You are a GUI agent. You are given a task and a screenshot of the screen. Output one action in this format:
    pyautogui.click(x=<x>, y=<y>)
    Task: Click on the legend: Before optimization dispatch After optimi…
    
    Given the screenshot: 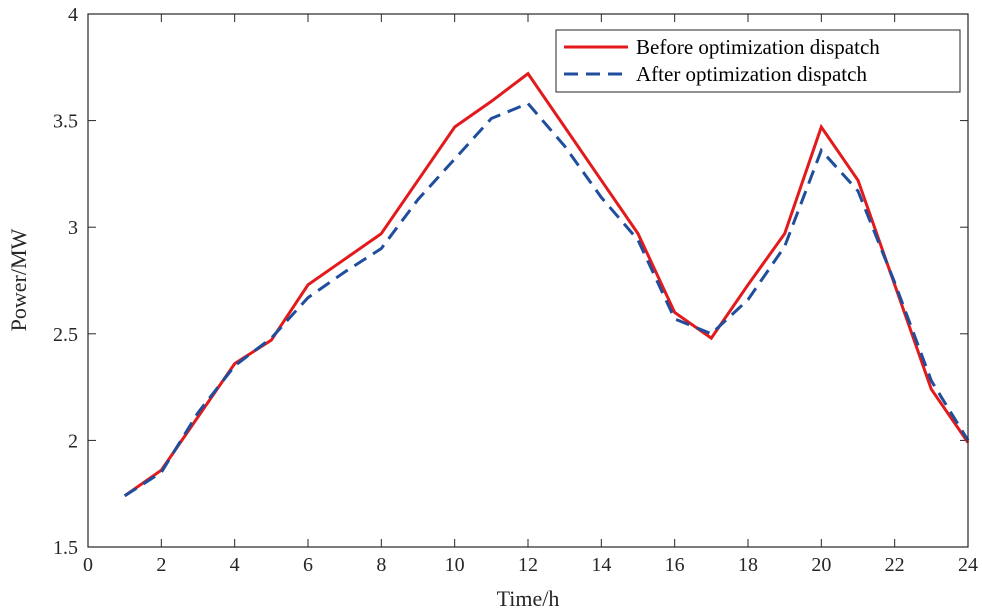 What is the action you would take?
    pyautogui.click(x=758, y=61)
    